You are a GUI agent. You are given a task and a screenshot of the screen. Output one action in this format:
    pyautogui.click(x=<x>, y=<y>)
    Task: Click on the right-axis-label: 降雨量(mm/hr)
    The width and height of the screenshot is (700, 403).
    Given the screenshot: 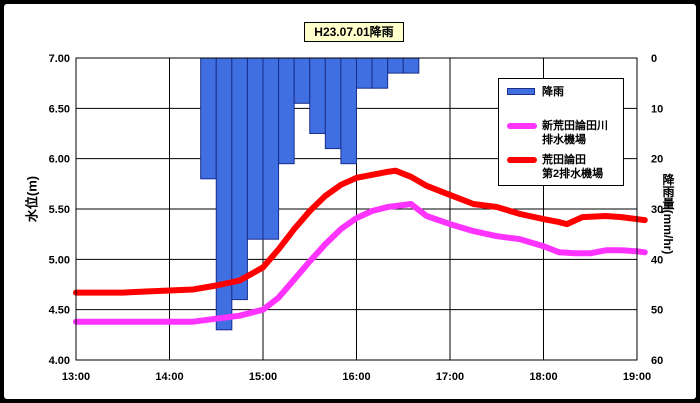 What is the action you would take?
    pyautogui.click(x=668, y=214)
    